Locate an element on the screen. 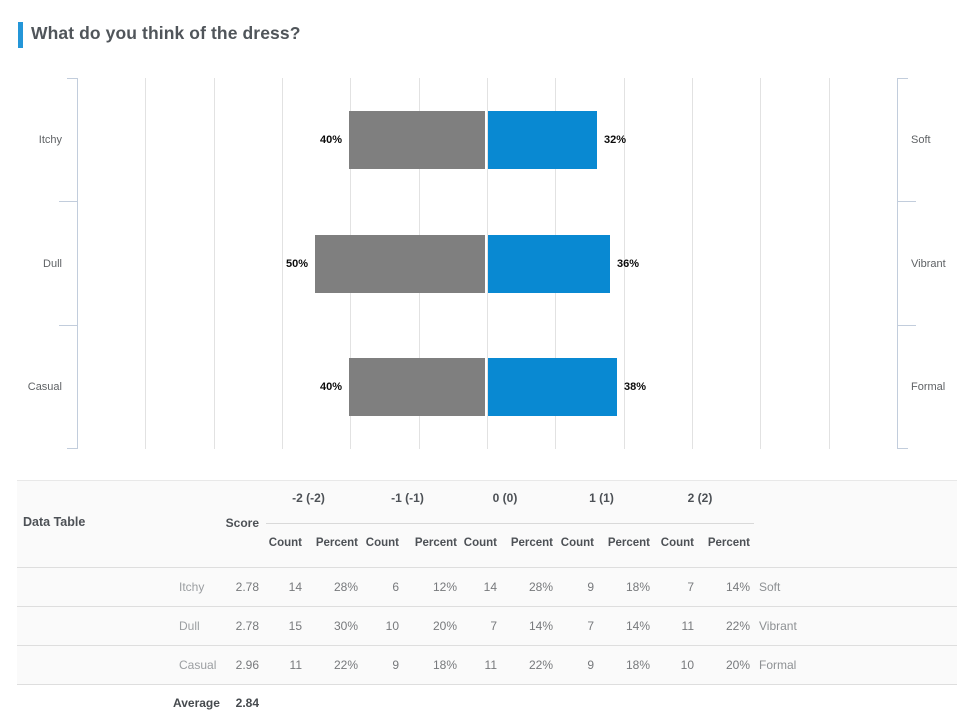  category-label-right: Soft is located at coordinates (921, 140).